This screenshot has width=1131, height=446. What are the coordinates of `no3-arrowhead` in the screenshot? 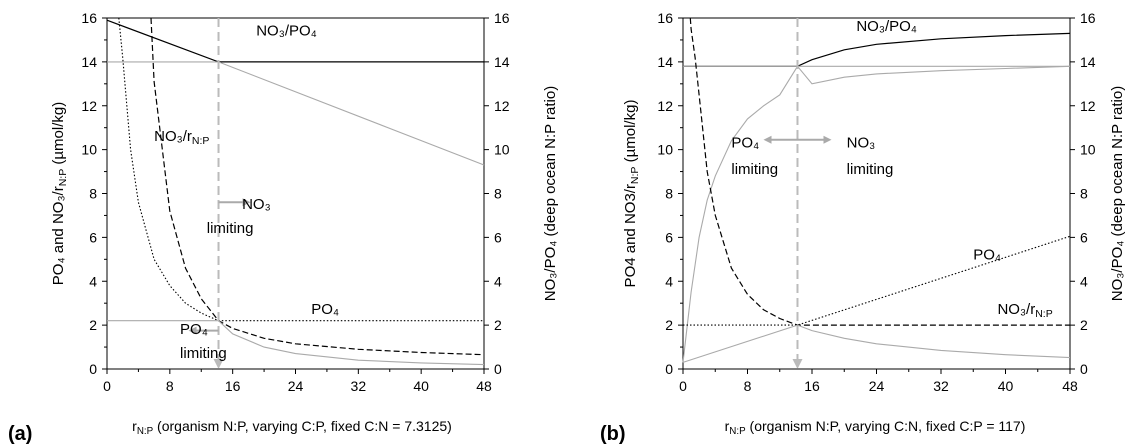 It's located at (246, 202).